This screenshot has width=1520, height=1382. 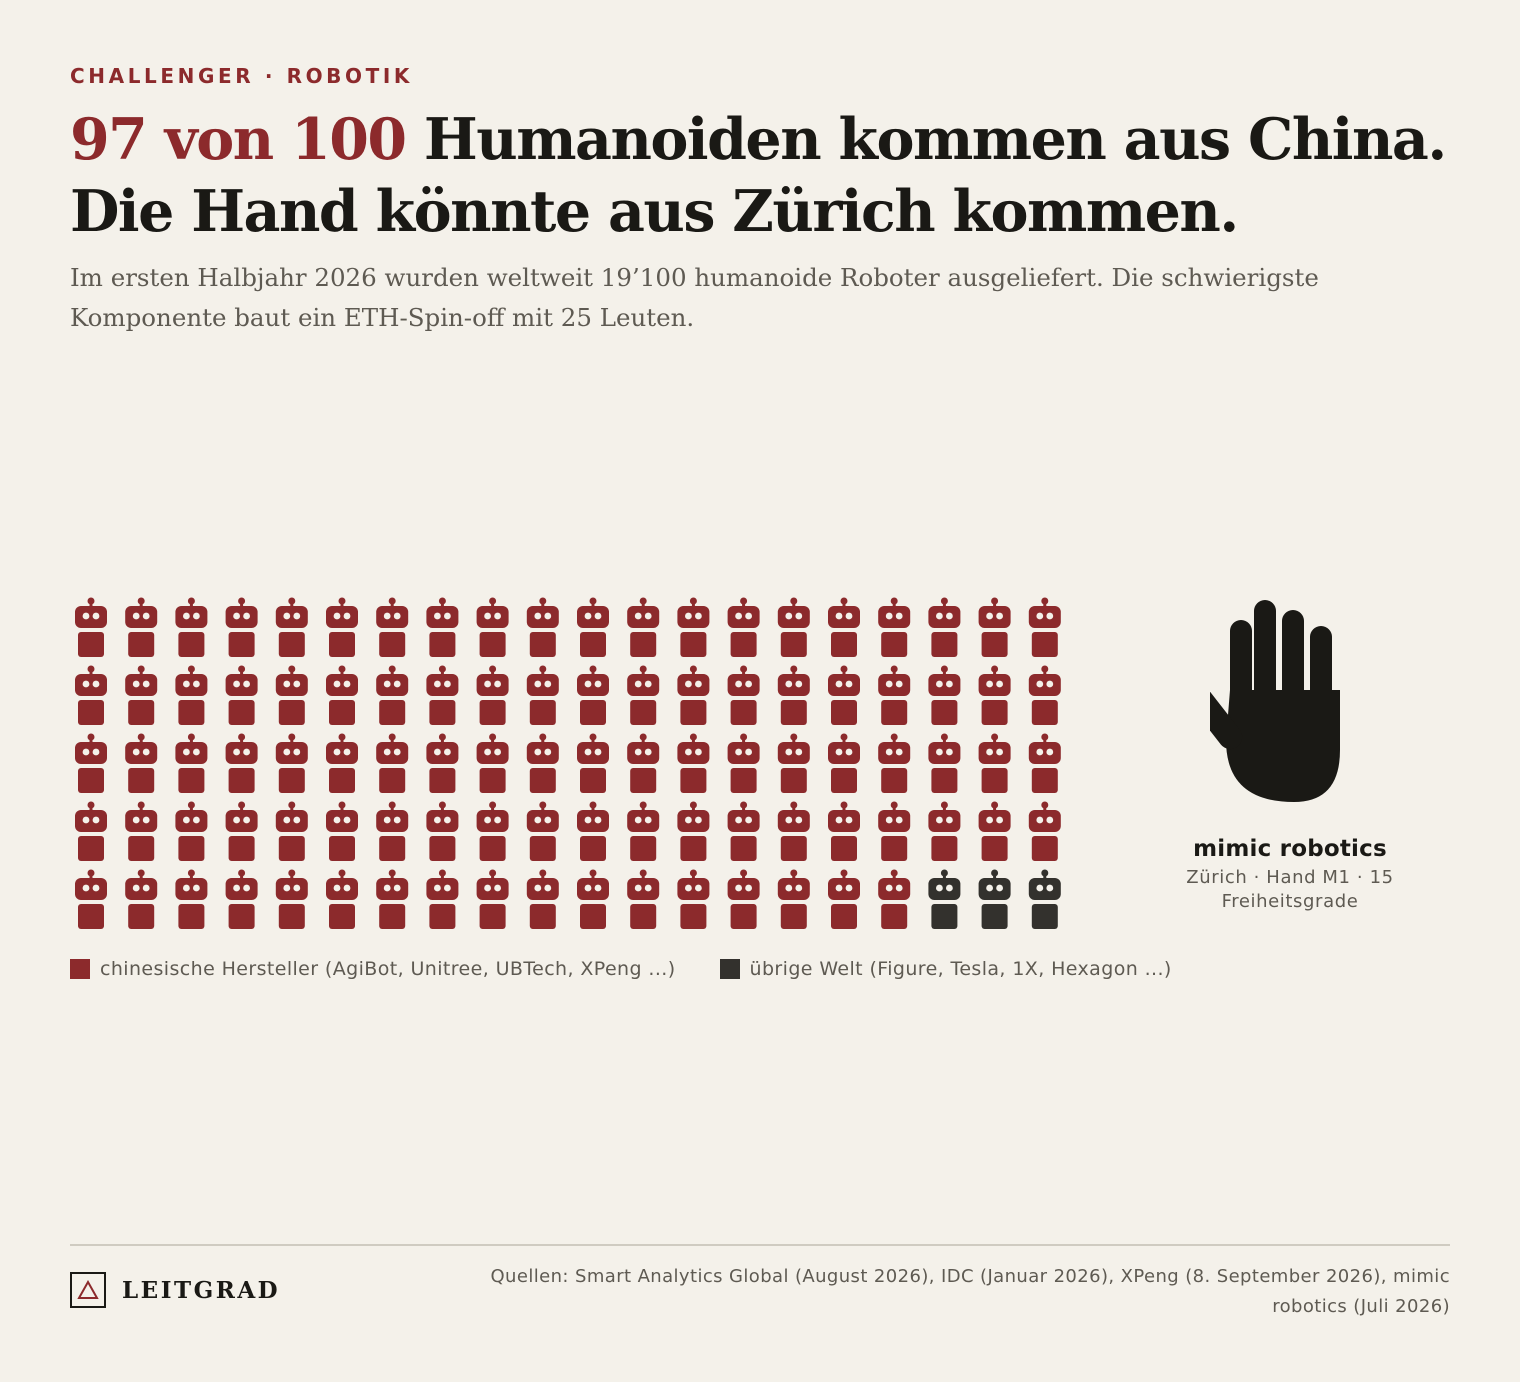 I want to click on brand-name: LEITGRAD, so click(x=201, y=1290).